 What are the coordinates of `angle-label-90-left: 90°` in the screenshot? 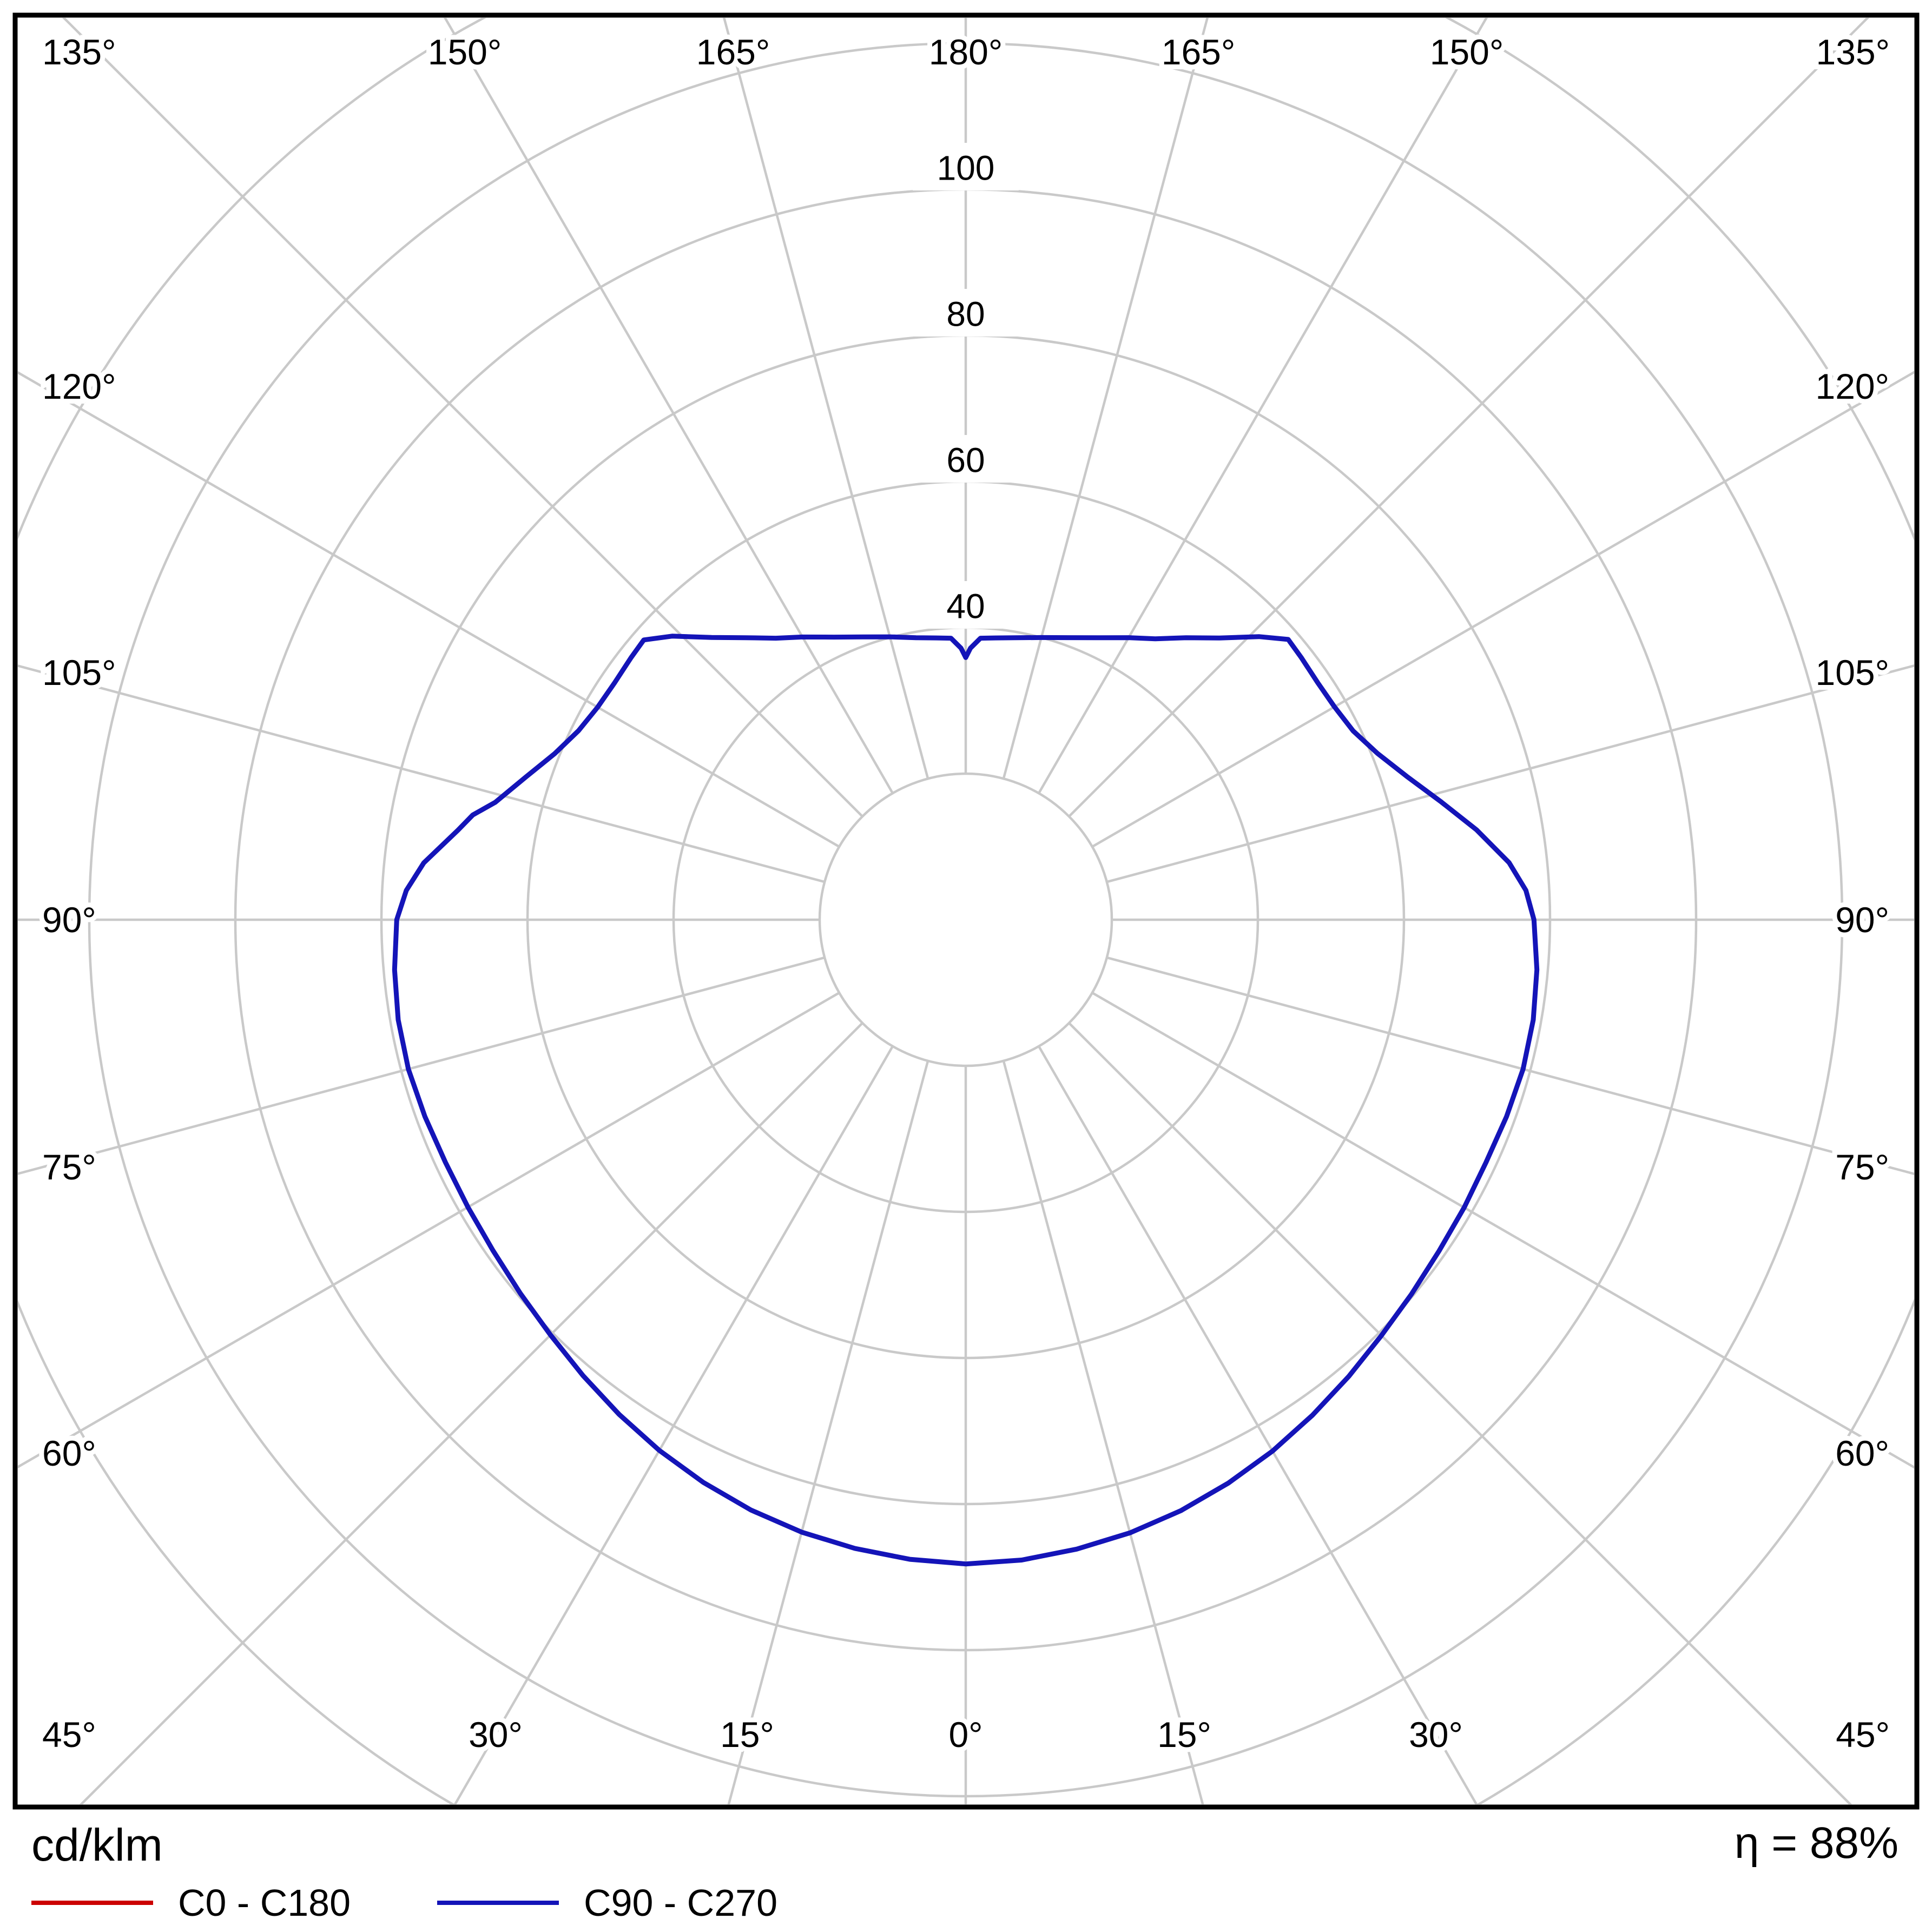 It's located at (69, 920).